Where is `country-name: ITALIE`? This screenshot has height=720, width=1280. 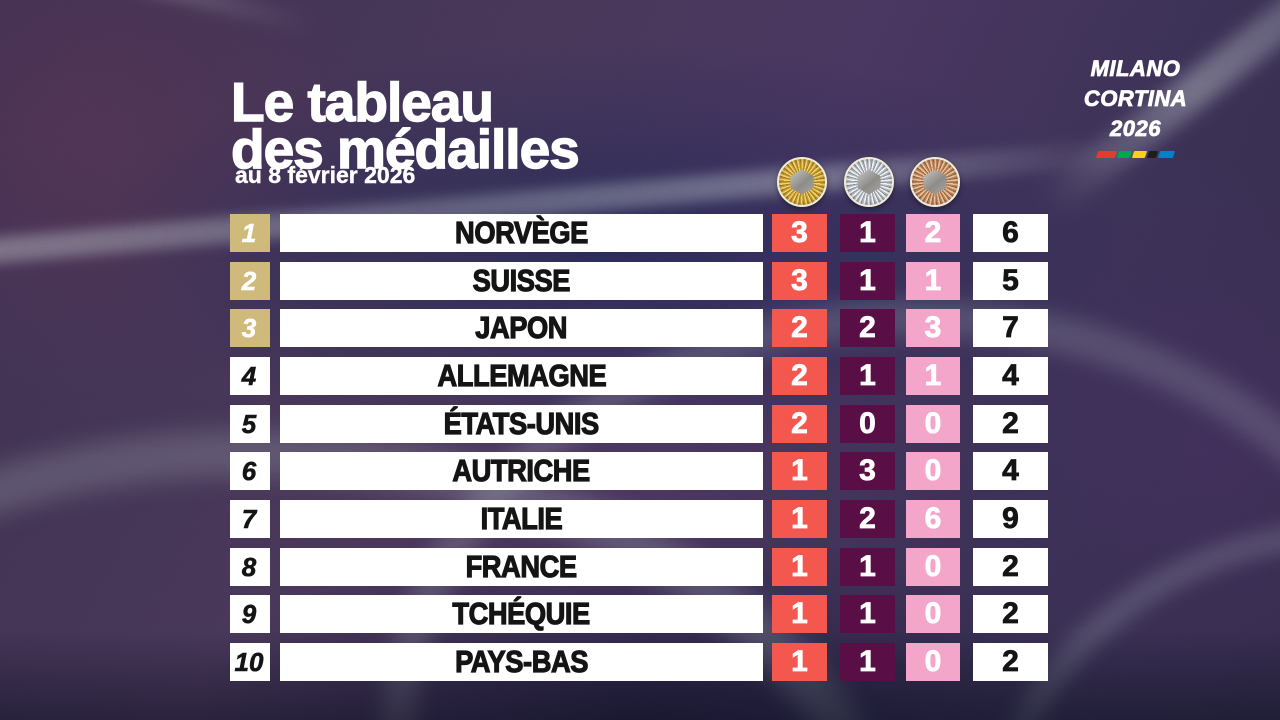 country-name: ITALIE is located at coordinates (521, 518).